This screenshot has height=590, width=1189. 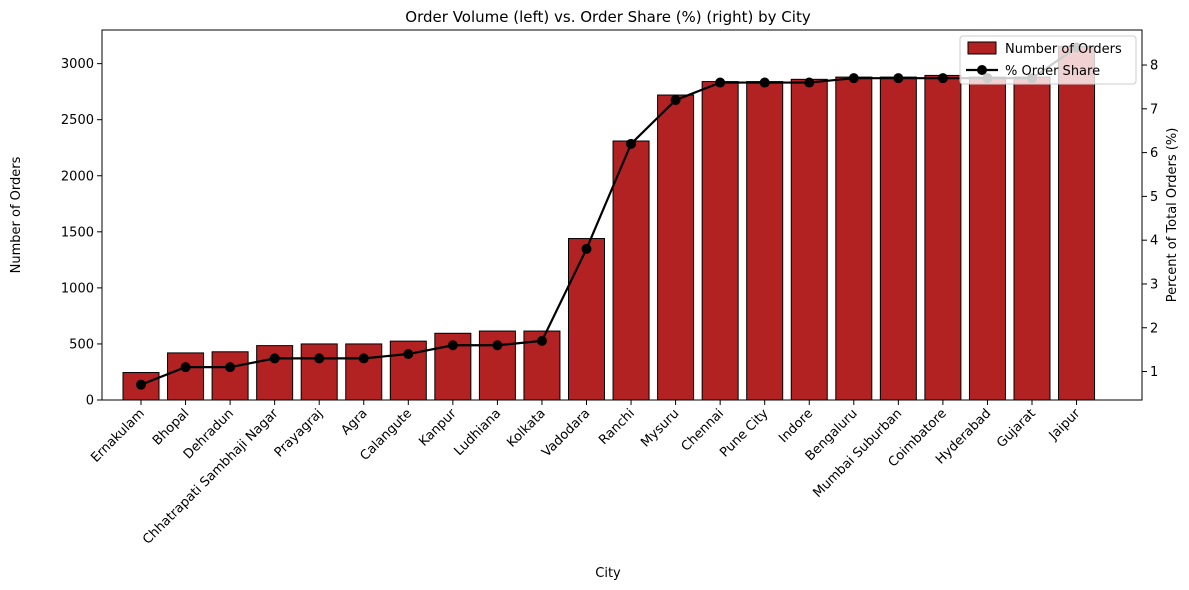 I want to click on y2-tick-label: 3, so click(x=1154, y=284).